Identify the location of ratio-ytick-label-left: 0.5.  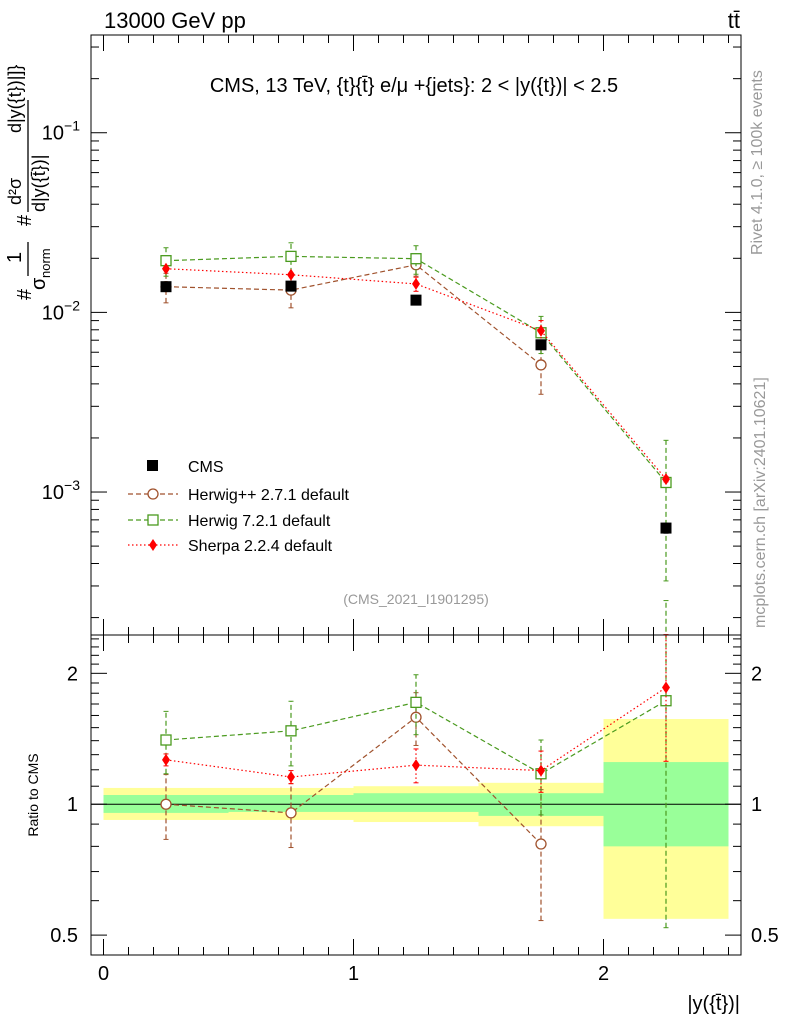
(64, 936).